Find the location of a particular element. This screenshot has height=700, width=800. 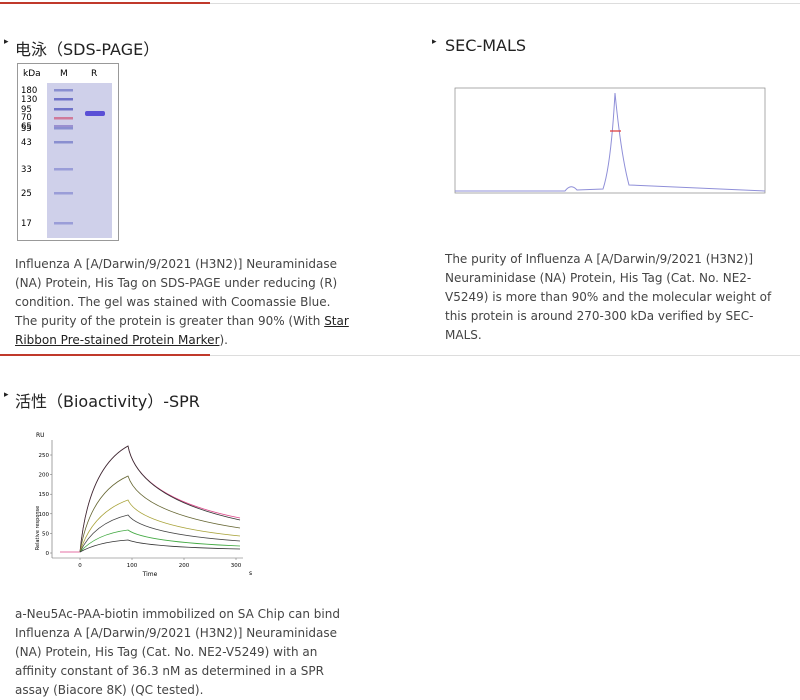

y-label: Relative response is located at coordinates (38, 528).